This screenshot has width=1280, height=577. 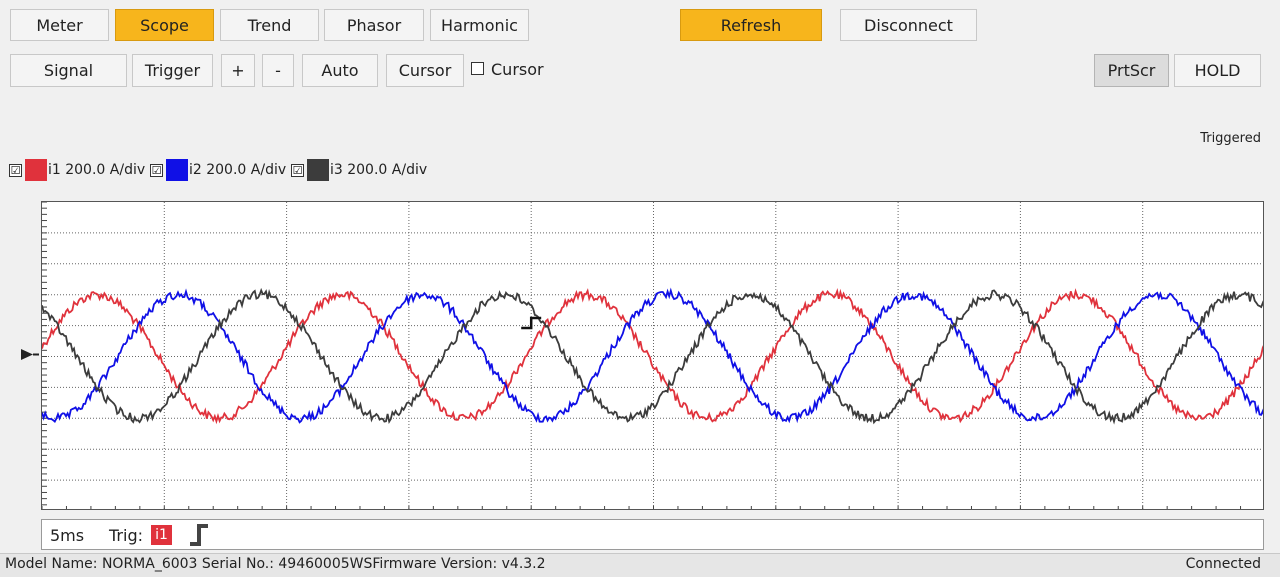 I want to click on disconnect-button: Disconnect, so click(x=908, y=25).